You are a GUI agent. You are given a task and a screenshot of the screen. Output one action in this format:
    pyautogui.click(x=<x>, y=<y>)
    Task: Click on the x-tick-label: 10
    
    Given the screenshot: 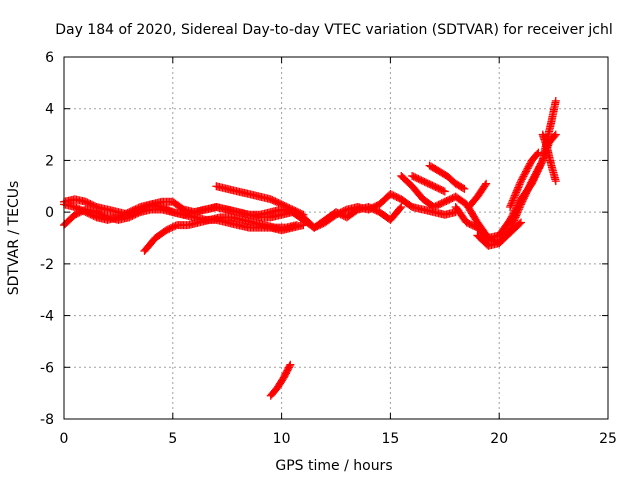 What is the action you would take?
    pyautogui.click(x=282, y=439)
    